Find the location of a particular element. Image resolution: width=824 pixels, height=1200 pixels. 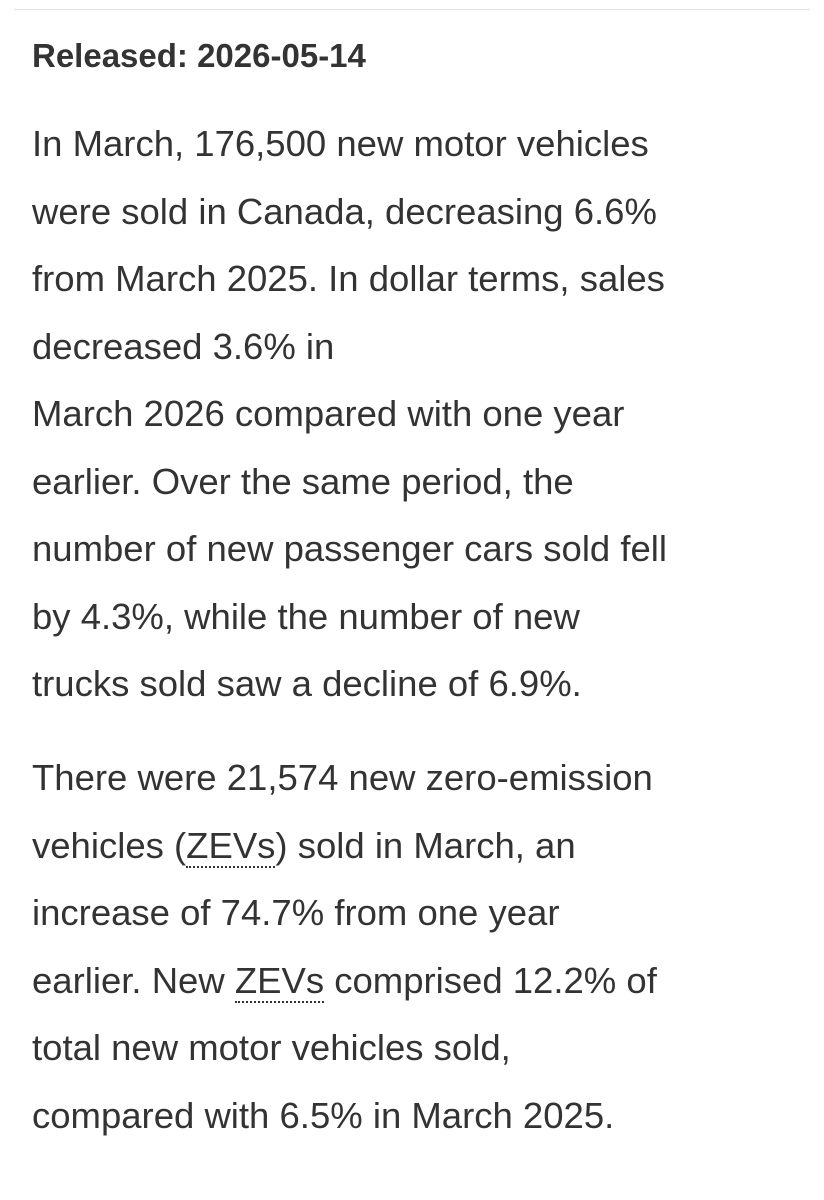

text-line: total new motor vehicles sold, is located at coordinates (271, 1047).